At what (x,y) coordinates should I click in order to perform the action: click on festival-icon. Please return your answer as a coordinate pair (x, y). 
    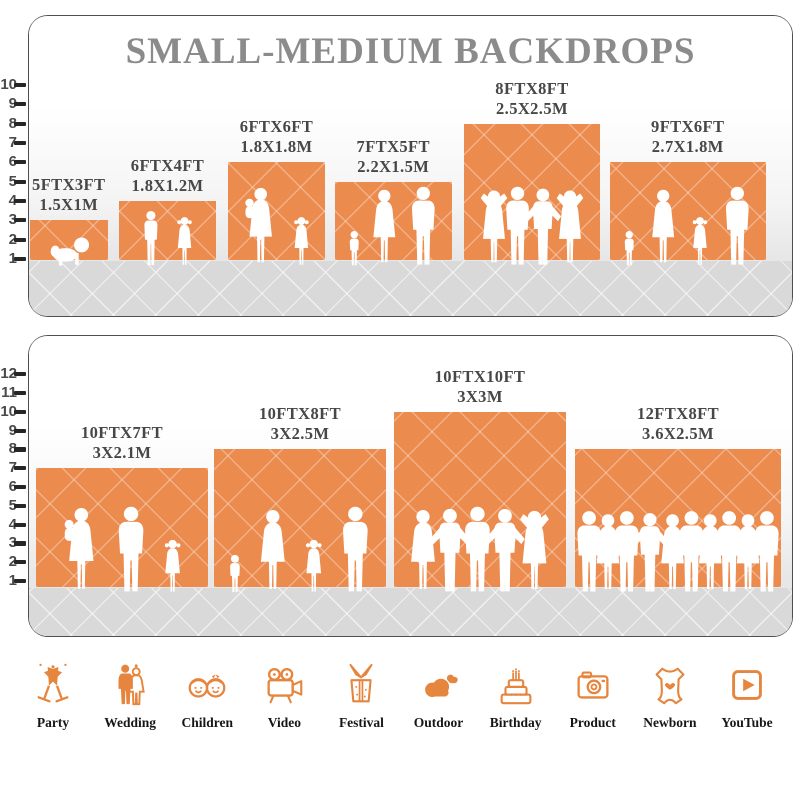
    Looking at the image, I should click on (361, 685).